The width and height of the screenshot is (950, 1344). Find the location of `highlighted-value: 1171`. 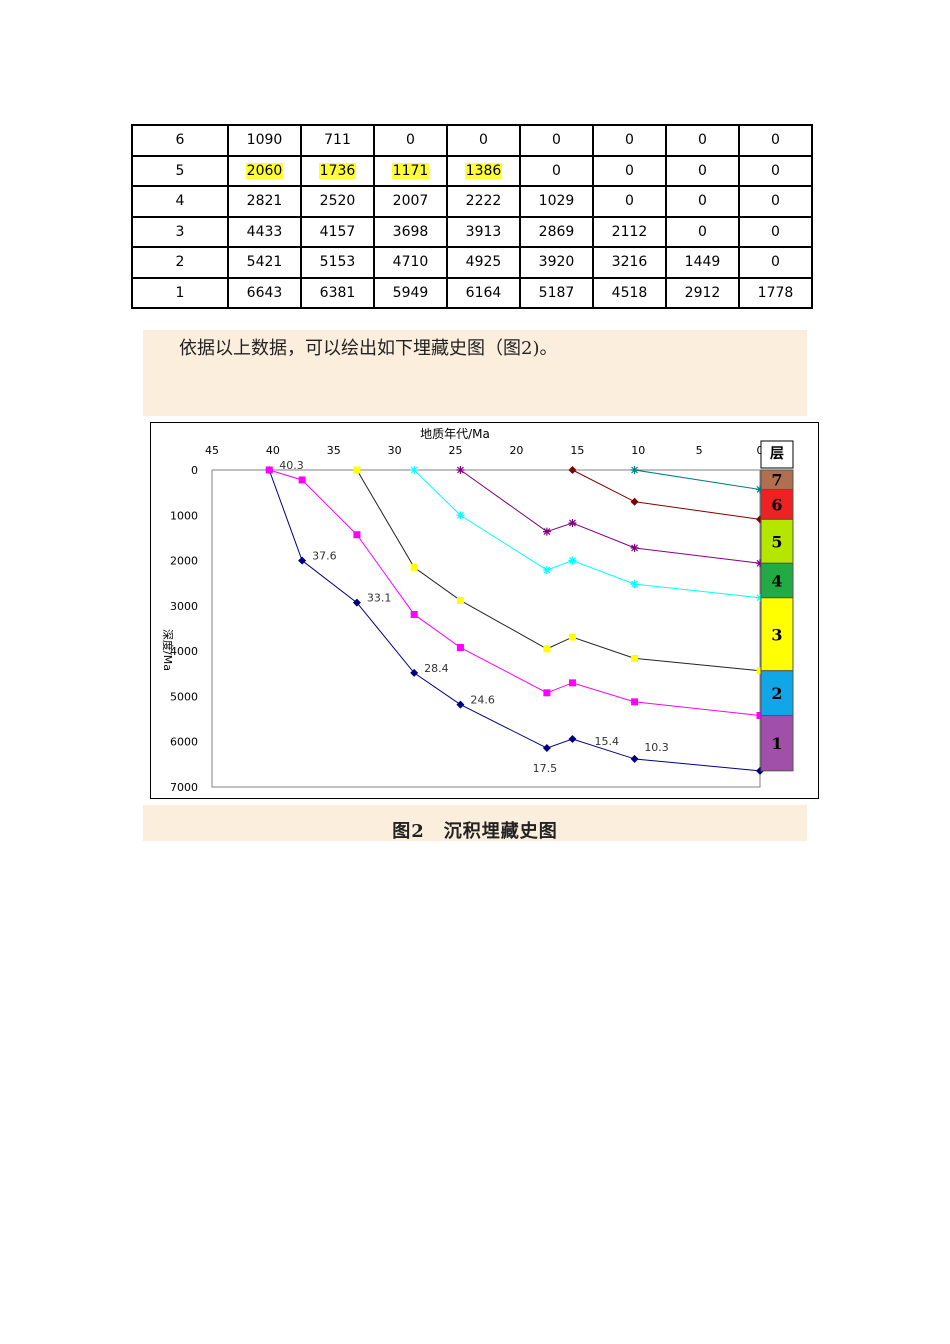

highlighted-value: 1171 is located at coordinates (410, 170).